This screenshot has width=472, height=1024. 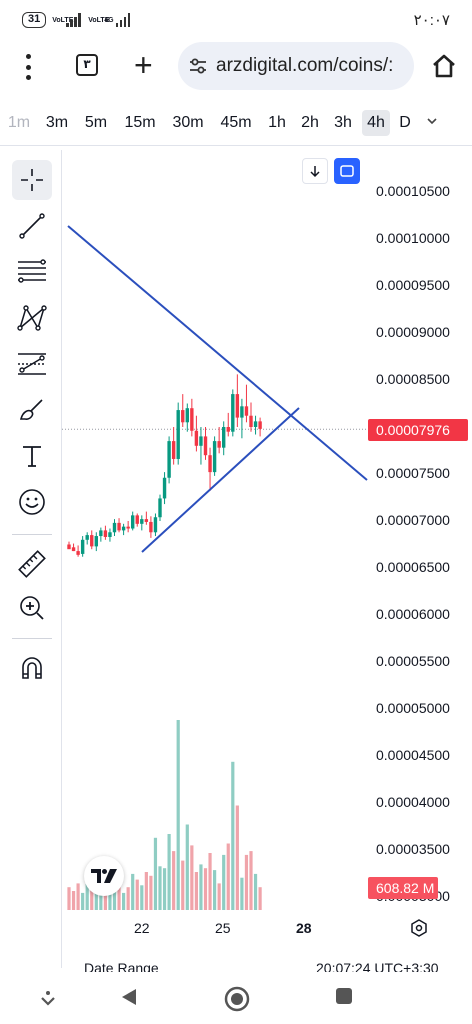 What do you see at coordinates (237, 999) in the screenshot?
I see `home-nav-icon` at bounding box center [237, 999].